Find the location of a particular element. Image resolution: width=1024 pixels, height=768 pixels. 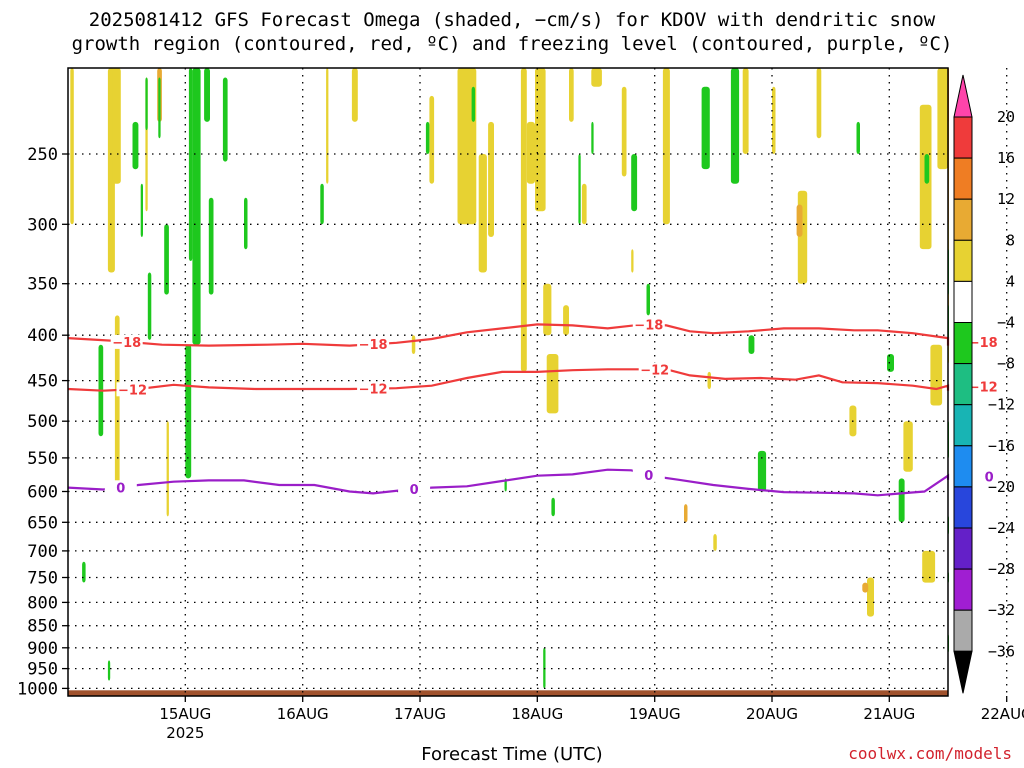

y-tick-label: 350 is located at coordinates (42, 285).